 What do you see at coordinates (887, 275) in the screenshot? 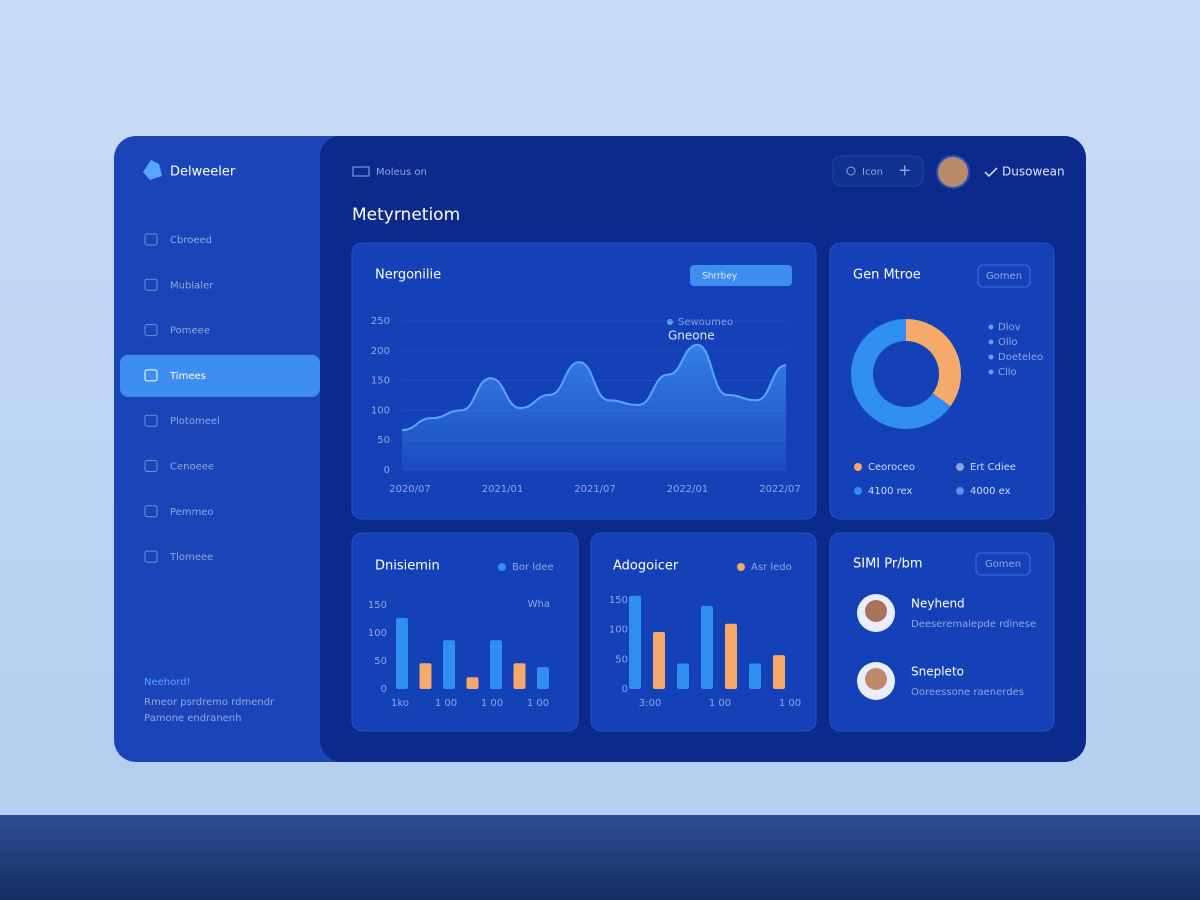
I see `card-title: Gen Mtroe` at bounding box center [887, 275].